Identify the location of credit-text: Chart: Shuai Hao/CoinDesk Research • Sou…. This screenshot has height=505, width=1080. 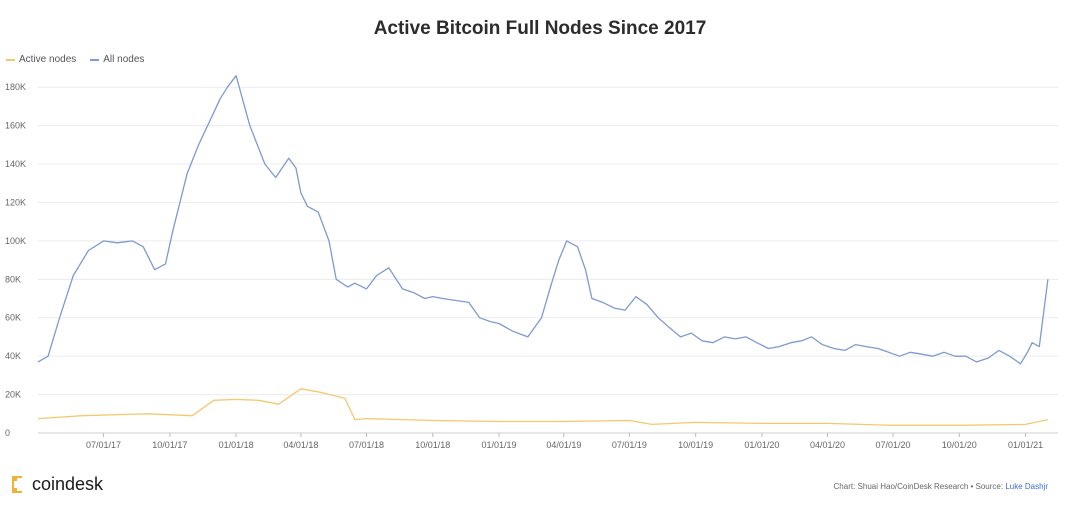
(919, 486).